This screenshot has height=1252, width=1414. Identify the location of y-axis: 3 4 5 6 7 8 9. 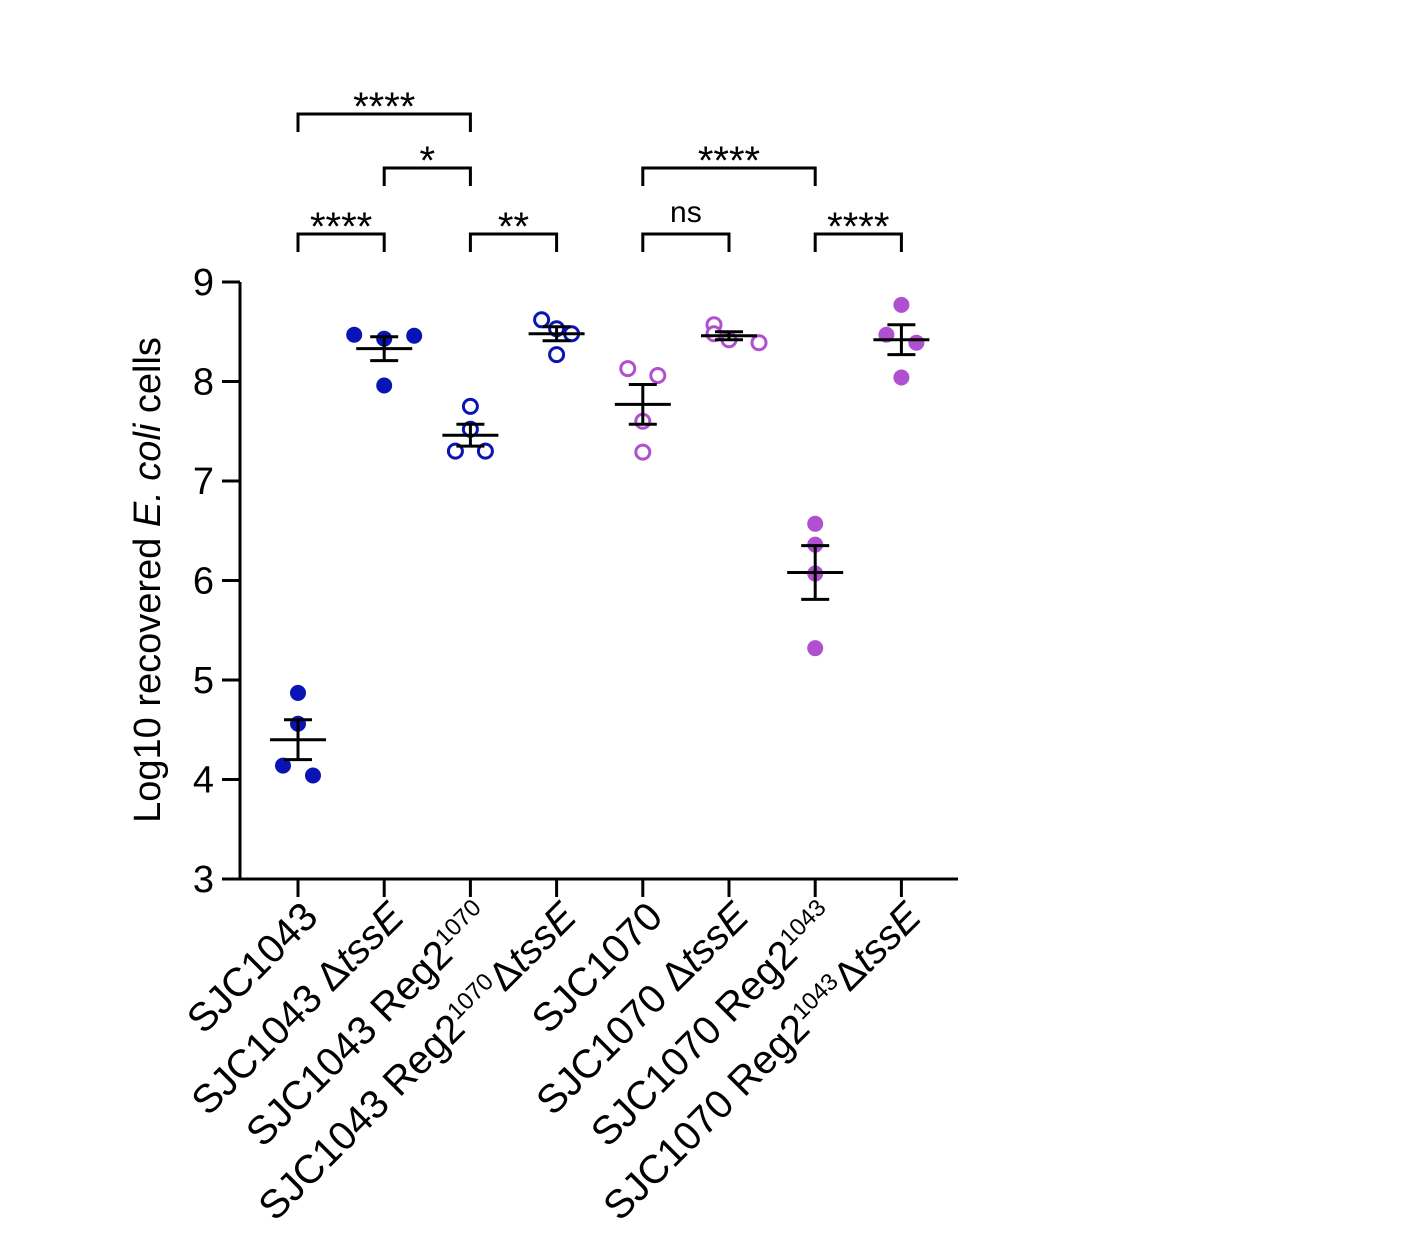
(217, 581).